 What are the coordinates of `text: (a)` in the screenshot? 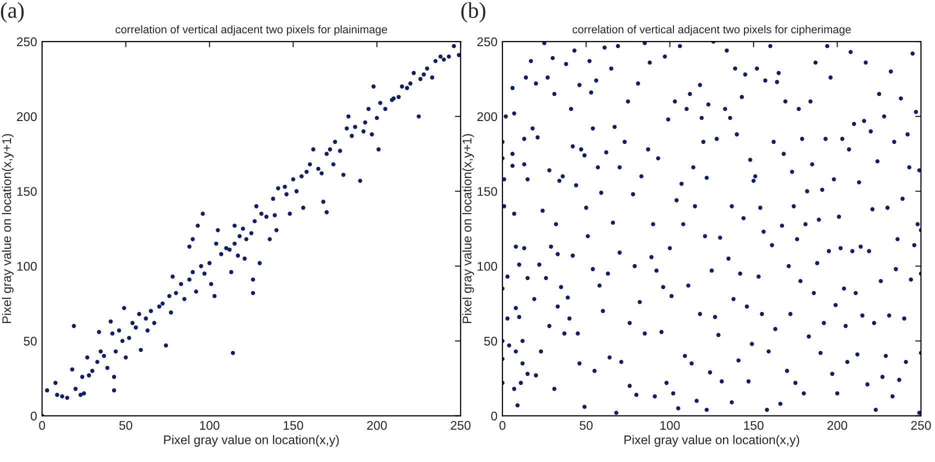 It's located at (12, 12).